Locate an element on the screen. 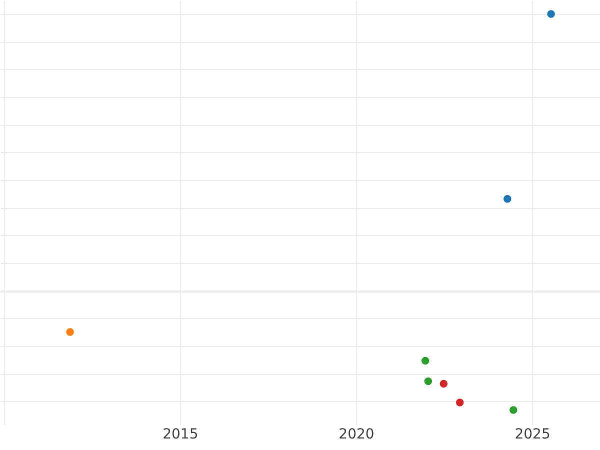  x-tick-label: 2020 is located at coordinates (356, 434).